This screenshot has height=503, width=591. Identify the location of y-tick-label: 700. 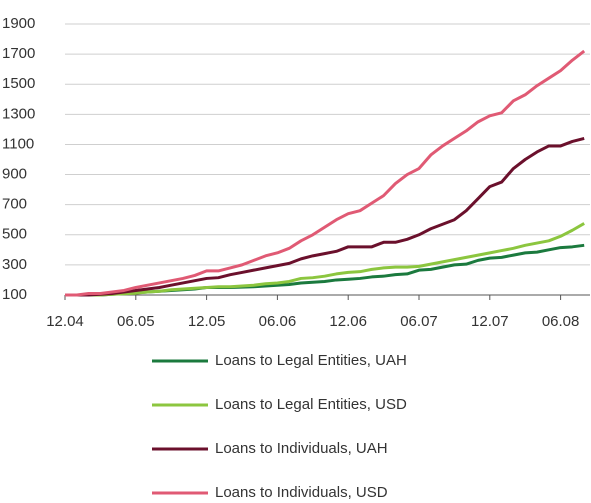
(14, 204).